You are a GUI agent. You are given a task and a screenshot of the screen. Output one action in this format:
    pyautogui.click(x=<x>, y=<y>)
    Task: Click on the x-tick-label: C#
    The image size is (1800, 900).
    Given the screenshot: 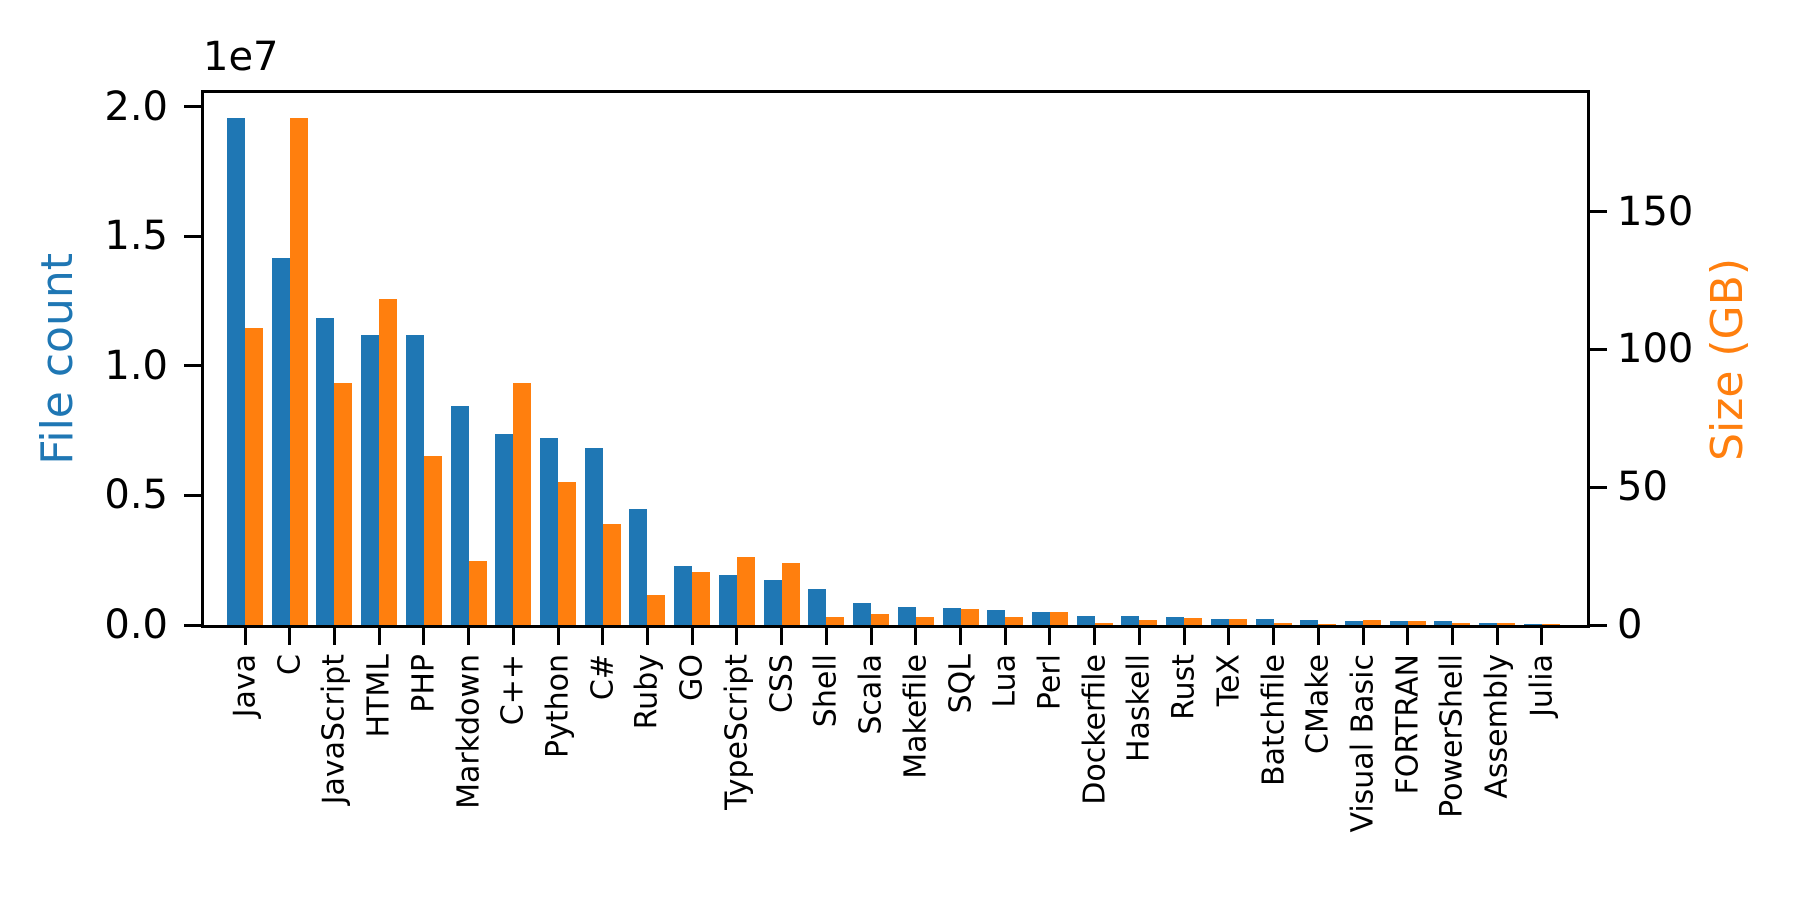 What is the action you would take?
    pyautogui.click(x=603, y=677)
    